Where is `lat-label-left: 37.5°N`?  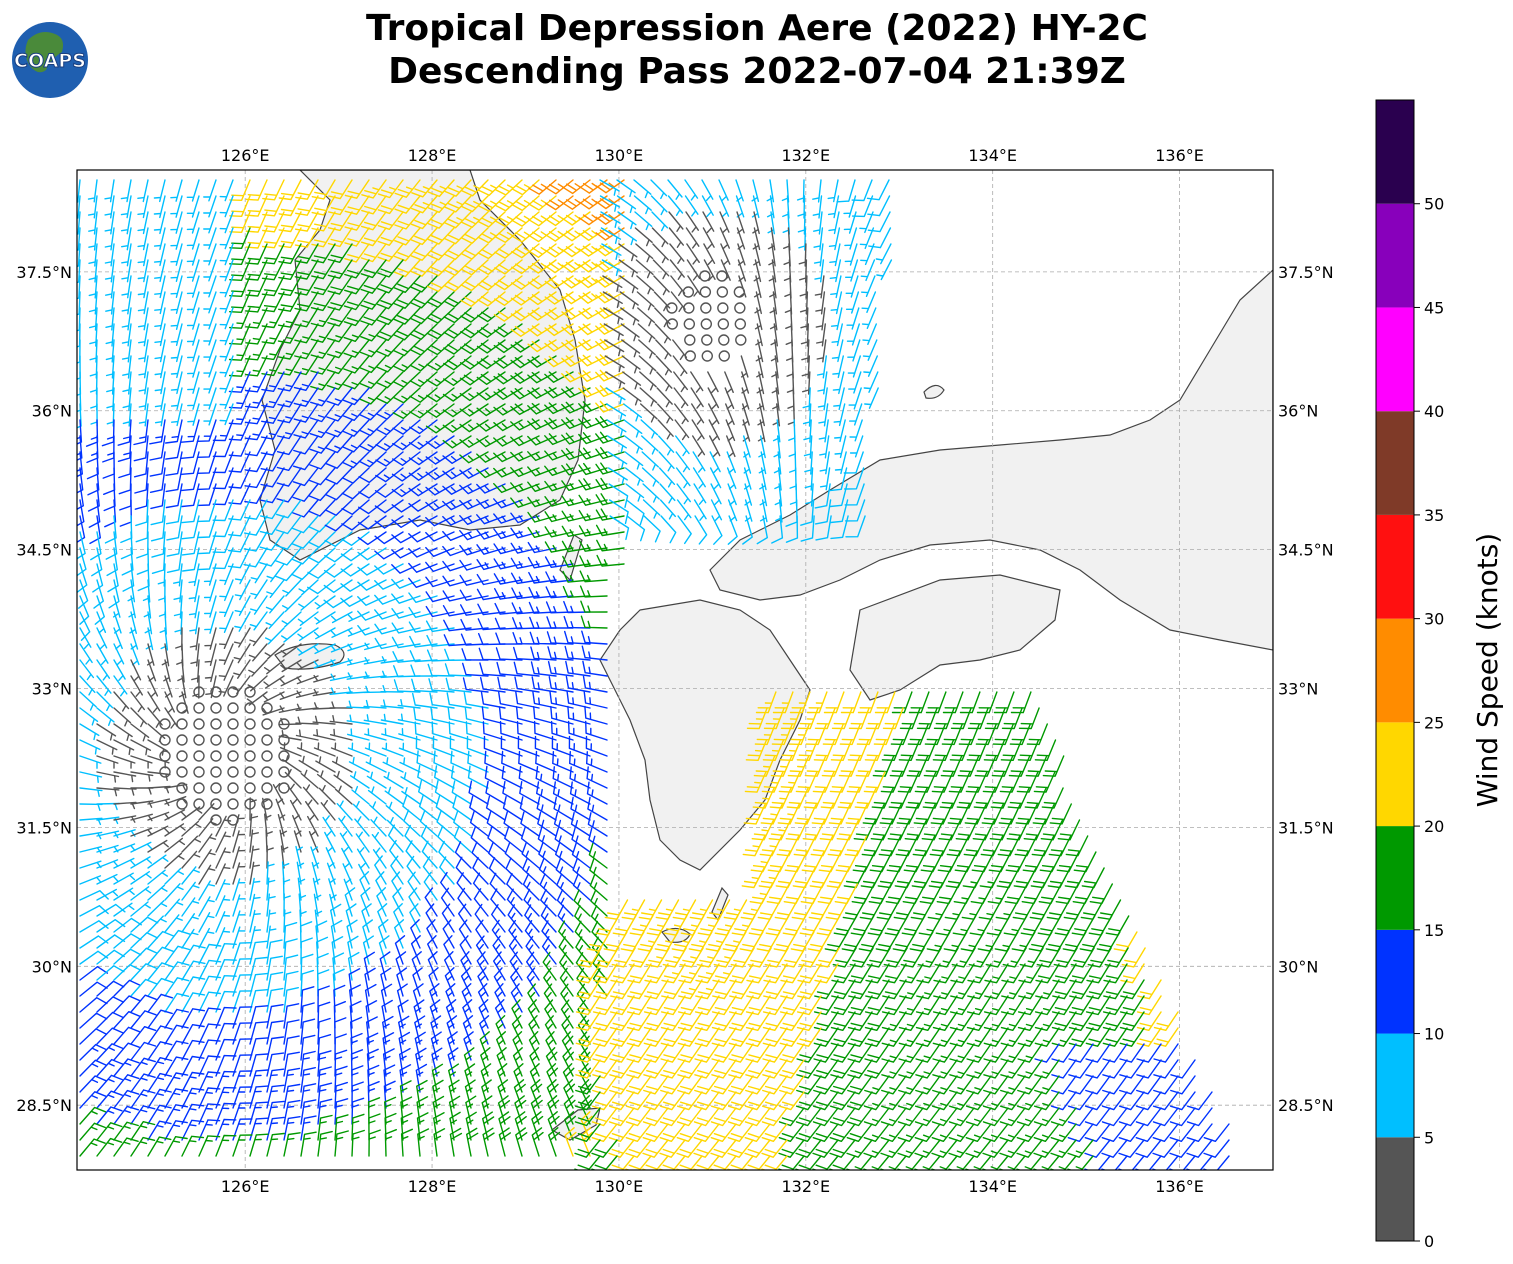
lat-label-left: 37.5°N is located at coordinates (44, 272).